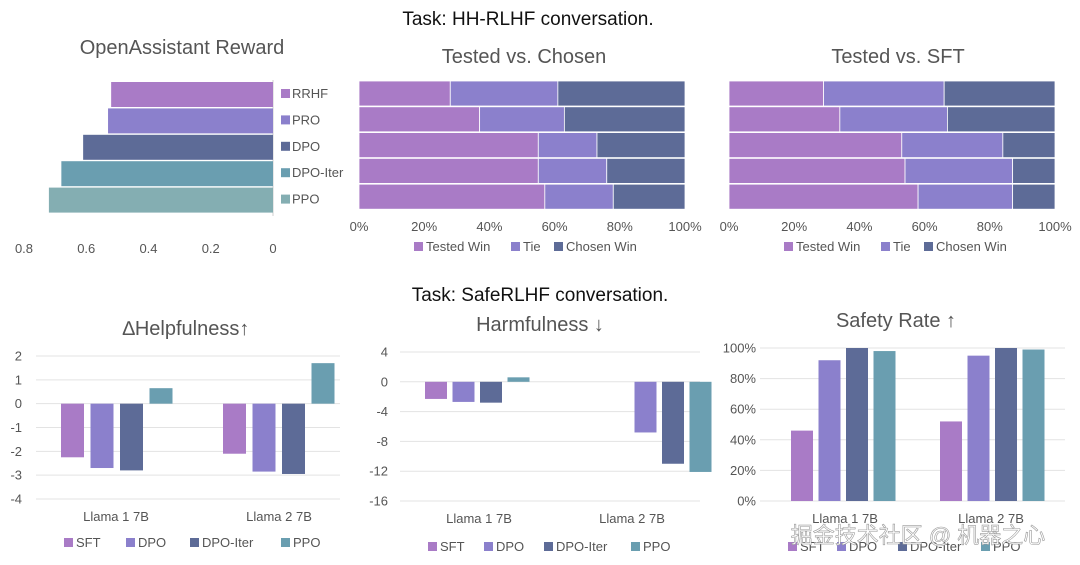  What do you see at coordinates (16, 451) in the screenshot?
I see `y-tick-label: -2` at bounding box center [16, 451].